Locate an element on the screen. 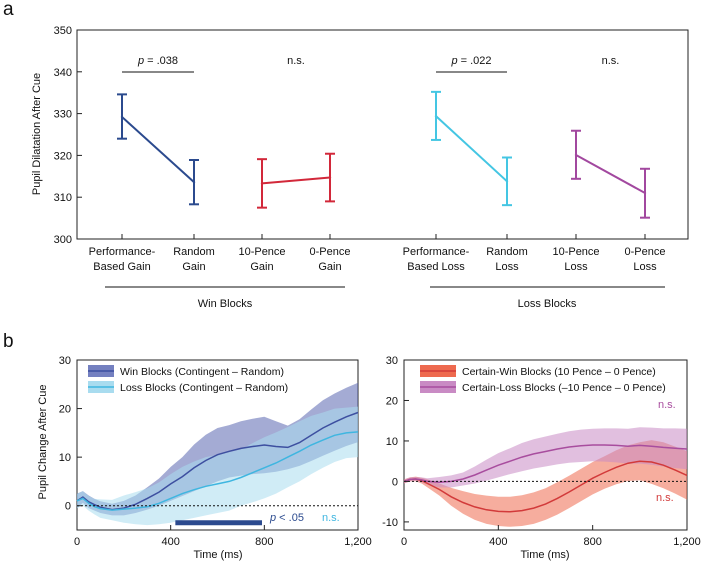 This screenshot has width=702, height=565. panel-b-right-xlabel: Time (ms) is located at coordinates (544, 555).